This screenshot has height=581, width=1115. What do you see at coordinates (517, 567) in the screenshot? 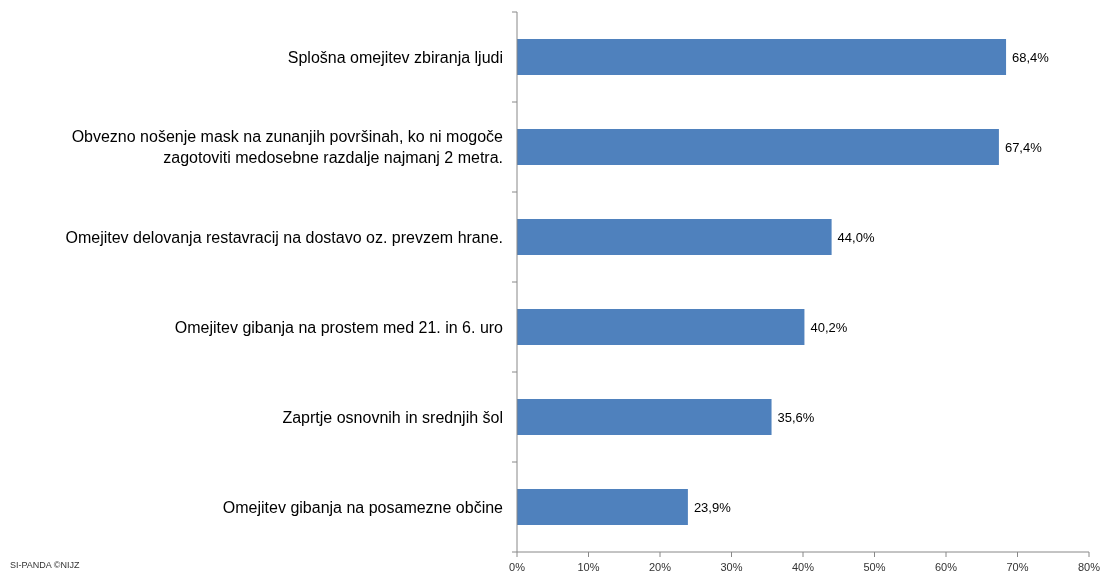
I see `x-tick-label: 0%` at bounding box center [517, 567].